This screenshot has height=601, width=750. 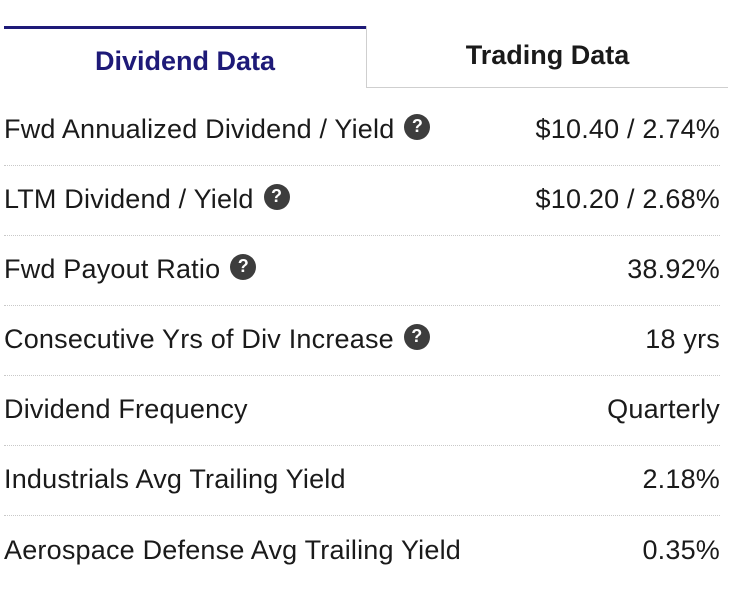 I want to click on row-label: Dividend Frequency, so click(x=126, y=409).